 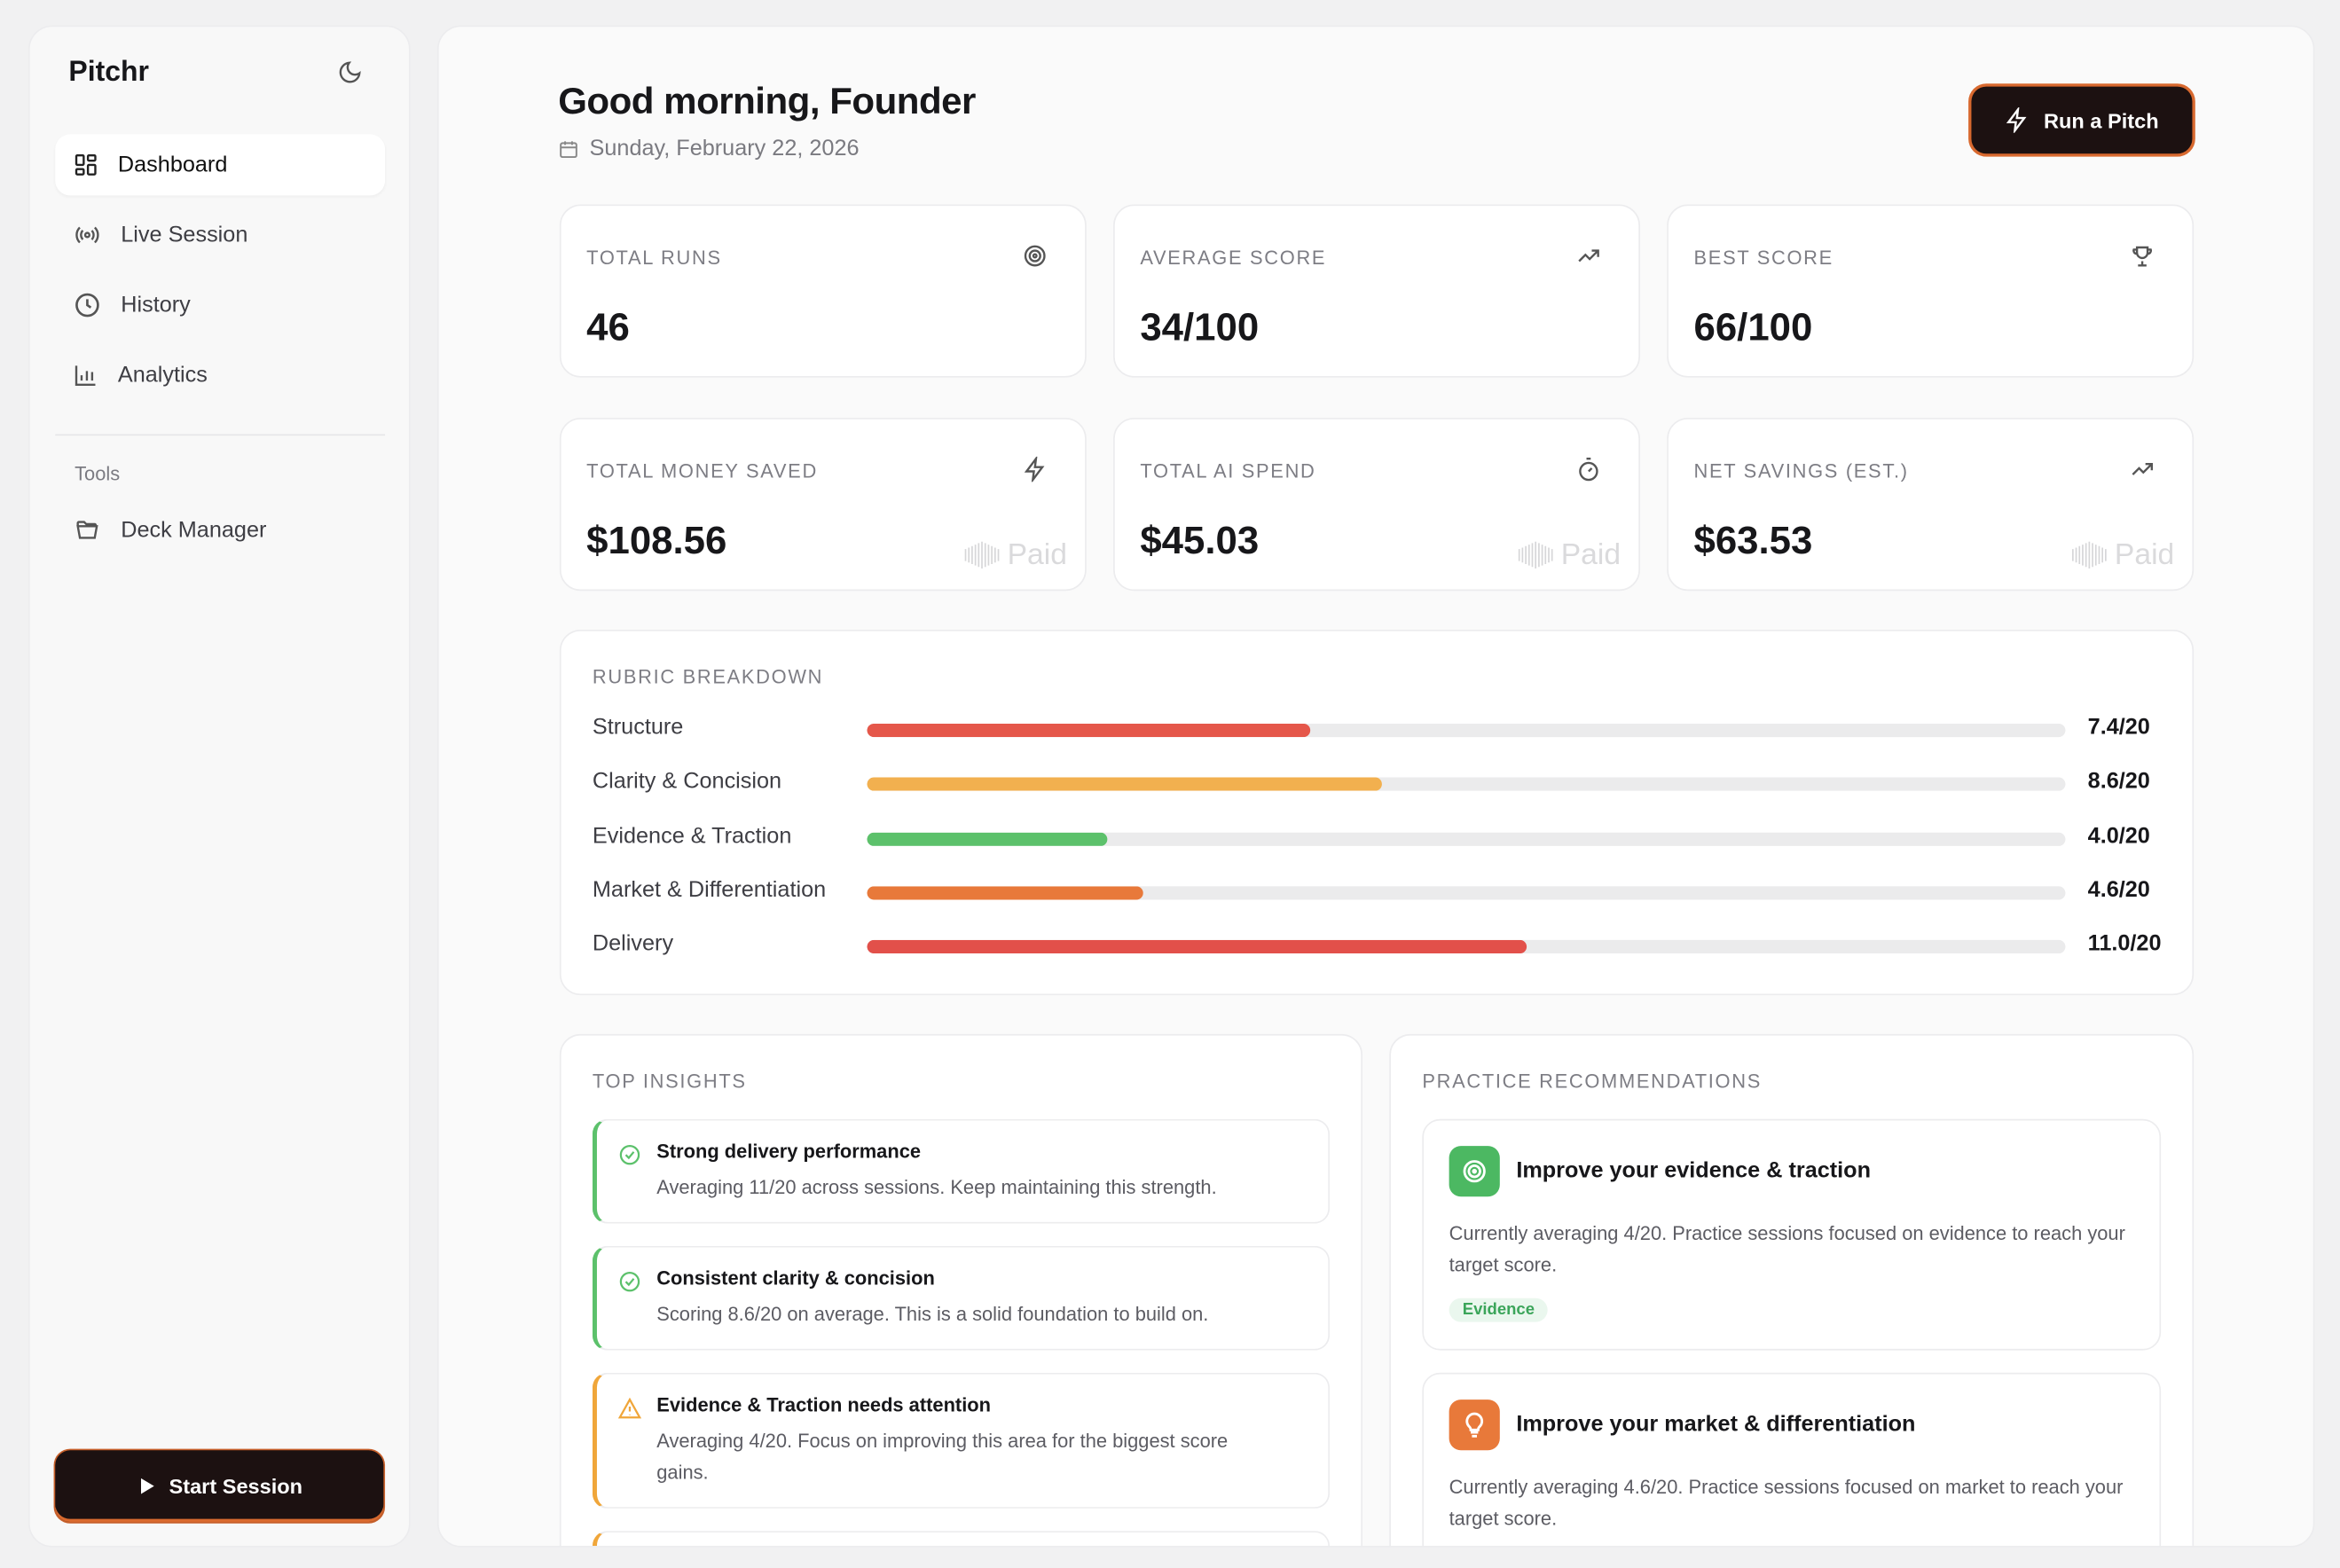 I want to click on theme-toggle, so click(x=350, y=72).